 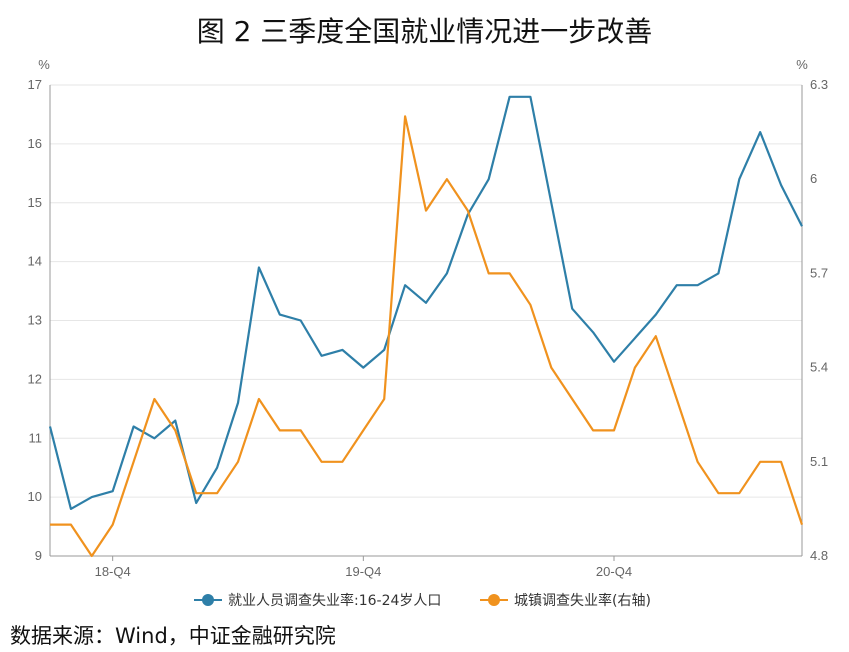 What do you see at coordinates (35, 143) in the screenshot?
I see `y-left-tick-label: 16` at bounding box center [35, 143].